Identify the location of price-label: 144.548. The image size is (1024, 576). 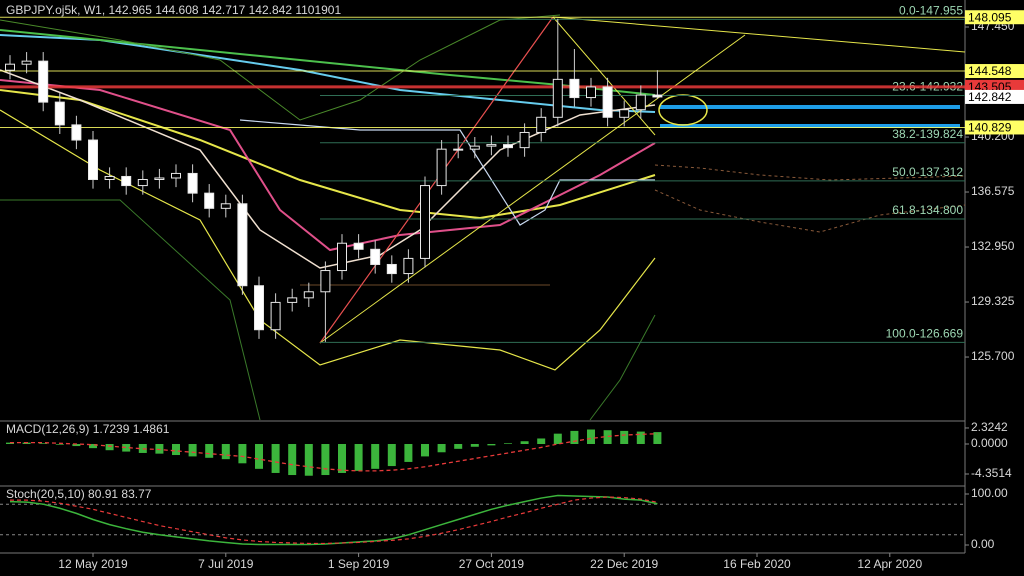
(990, 71).